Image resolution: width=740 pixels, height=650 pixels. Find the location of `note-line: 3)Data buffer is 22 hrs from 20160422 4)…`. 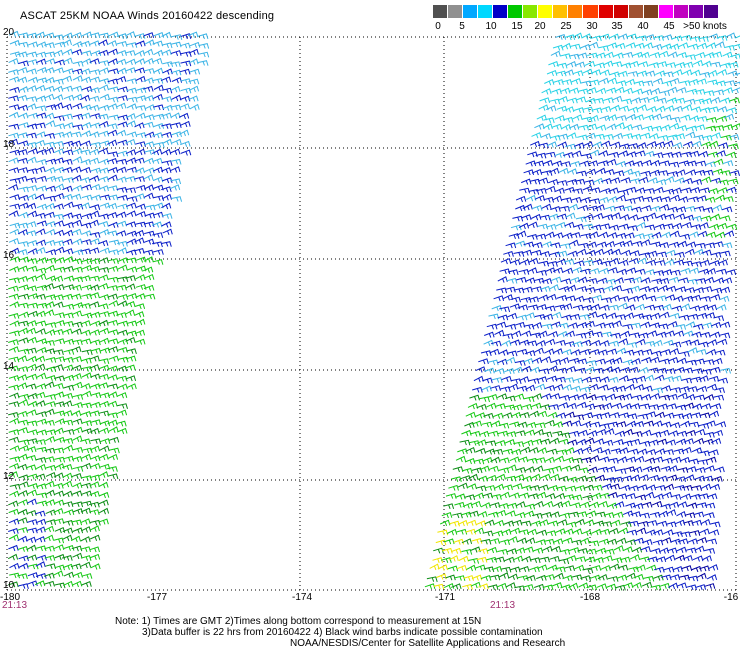

note-line: 3)Data buffer is 22 hrs from 20160422 4)… is located at coordinates (370, 632).